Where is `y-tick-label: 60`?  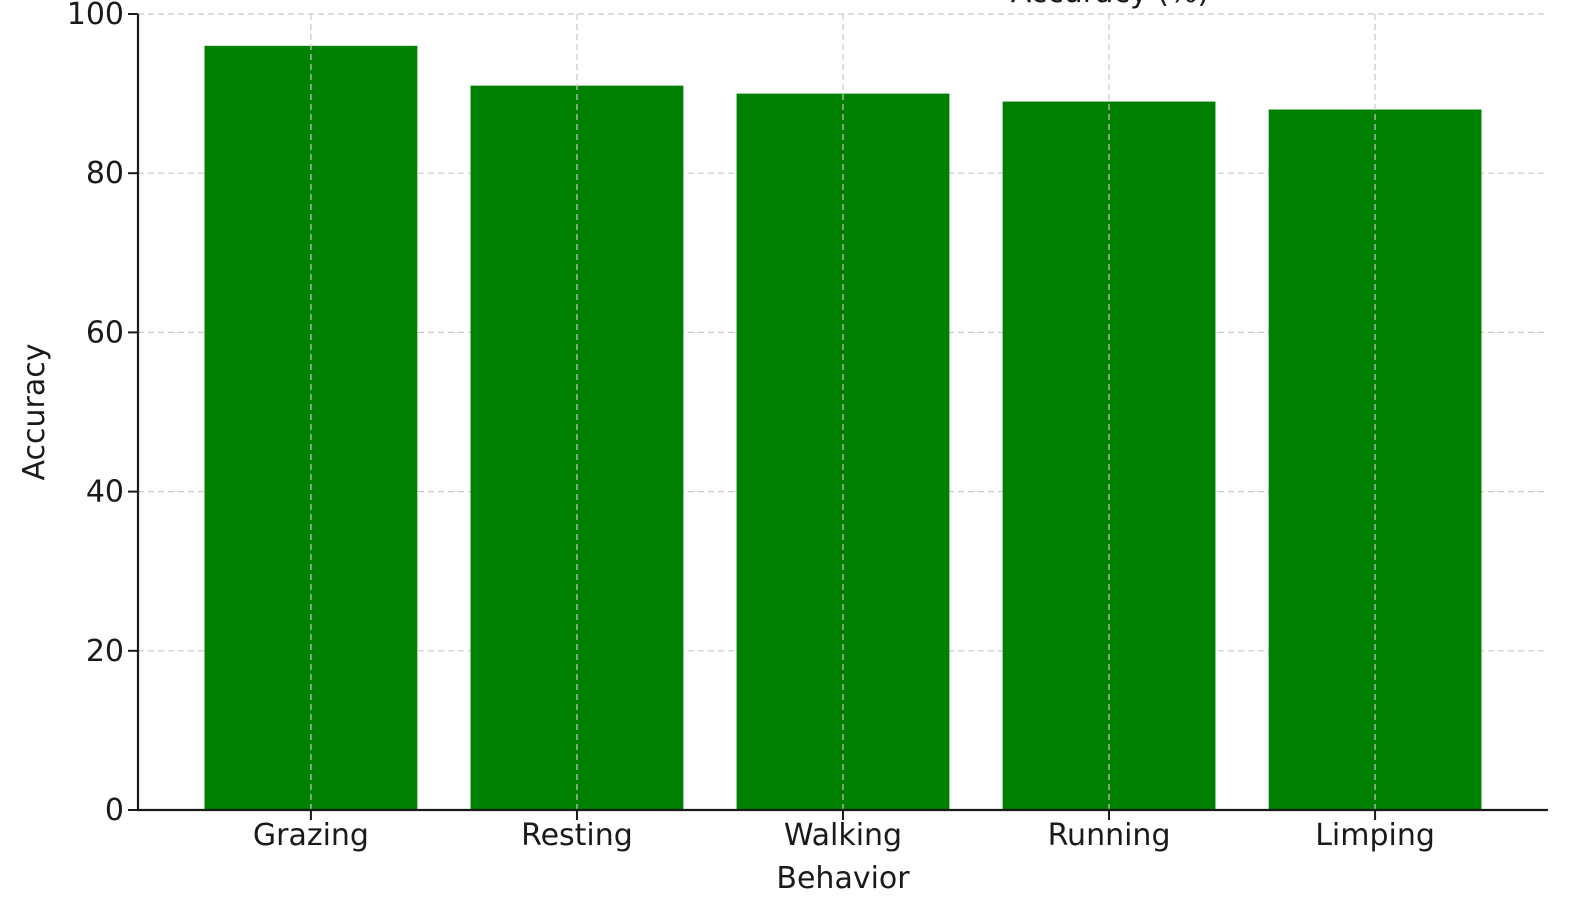
y-tick-label: 60 is located at coordinates (105, 332).